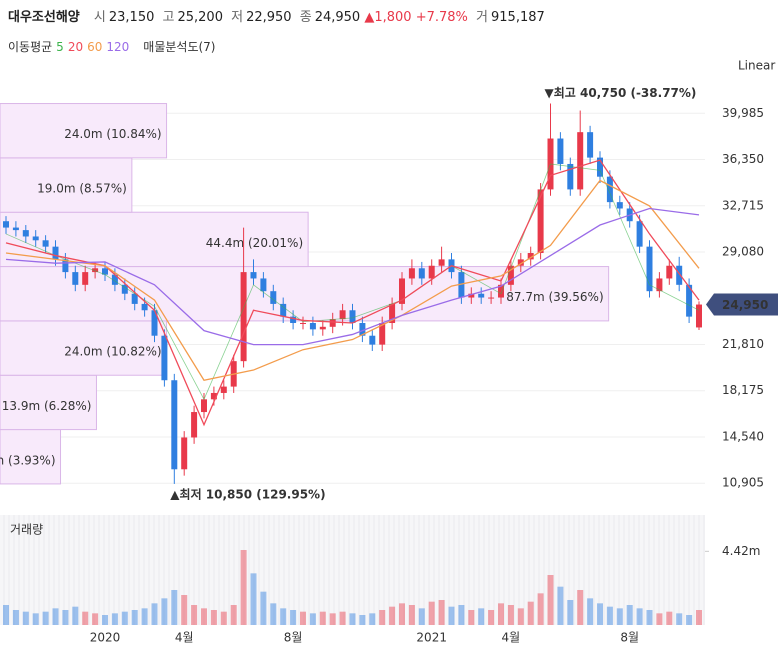 This screenshot has width=780, height=653. Describe the element at coordinates (247, 493) in the screenshot. I see `low-annotation: ▲최저 10,850 (129.95%)` at that location.